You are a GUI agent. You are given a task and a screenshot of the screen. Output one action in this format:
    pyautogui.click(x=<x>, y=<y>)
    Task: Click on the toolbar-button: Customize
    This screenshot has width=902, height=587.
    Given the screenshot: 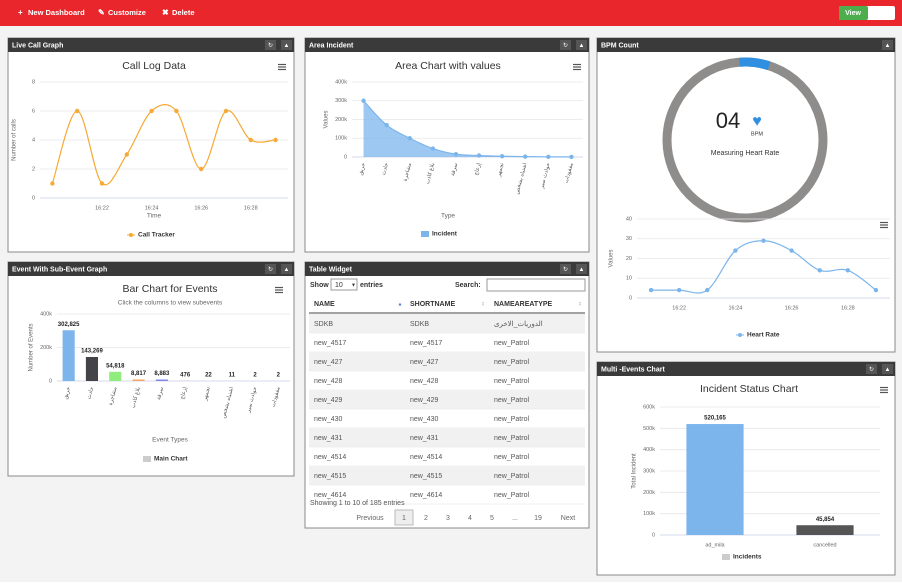 What is the action you would take?
    pyautogui.click(x=127, y=12)
    